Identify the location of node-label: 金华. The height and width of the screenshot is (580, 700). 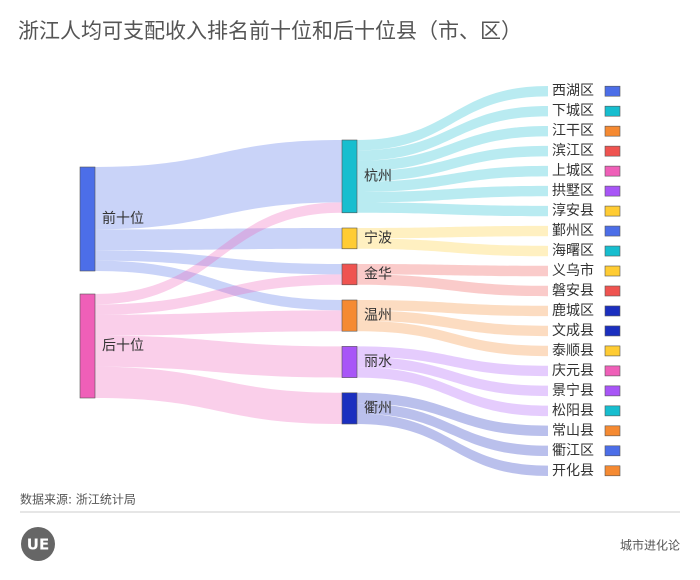
(378, 274).